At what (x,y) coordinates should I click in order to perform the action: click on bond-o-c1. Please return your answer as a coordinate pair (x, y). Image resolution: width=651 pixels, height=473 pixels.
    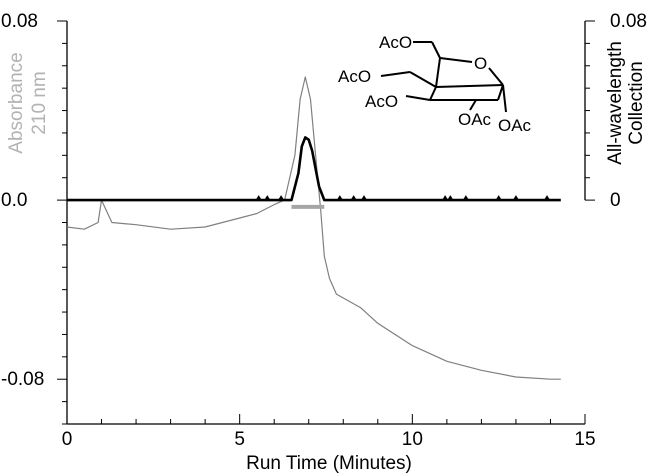
    Looking at the image, I should click on (496, 76).